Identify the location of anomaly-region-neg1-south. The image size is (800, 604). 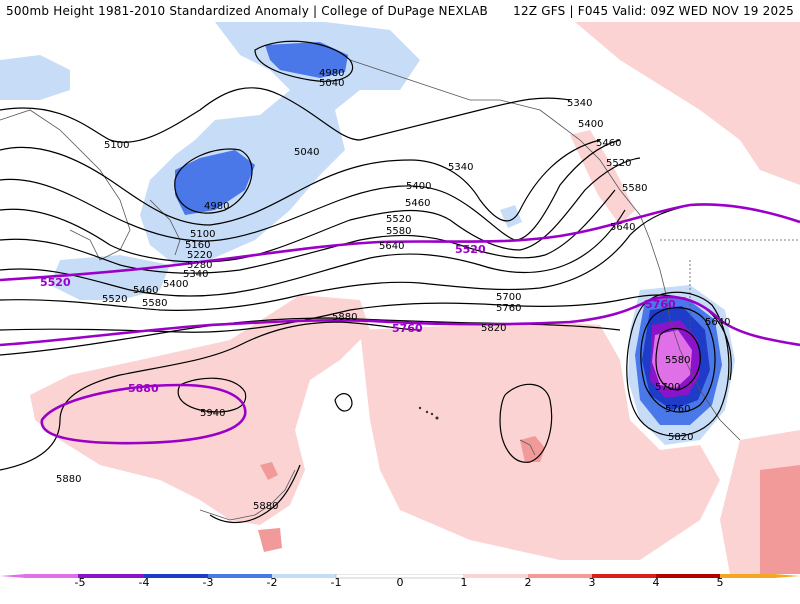
(110, 277).